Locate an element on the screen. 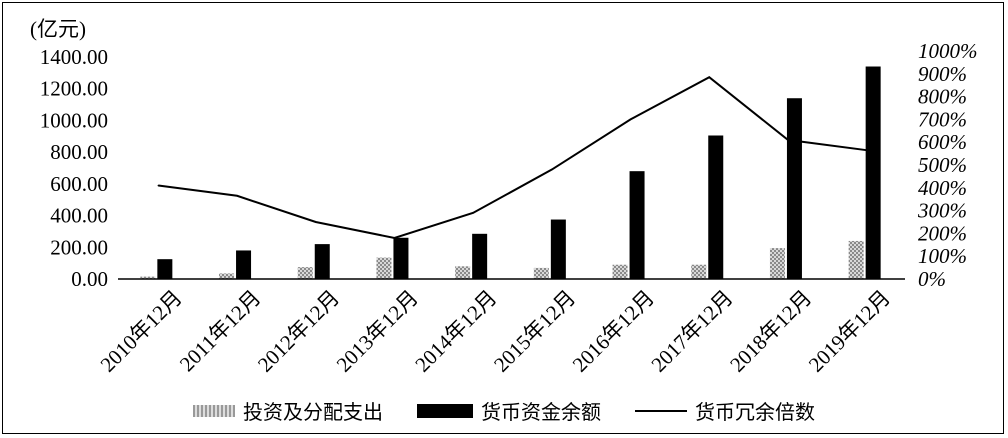 This screenshot has width=1008, height=438. right-tick-label: 100% is located at coordinates (942, 256).